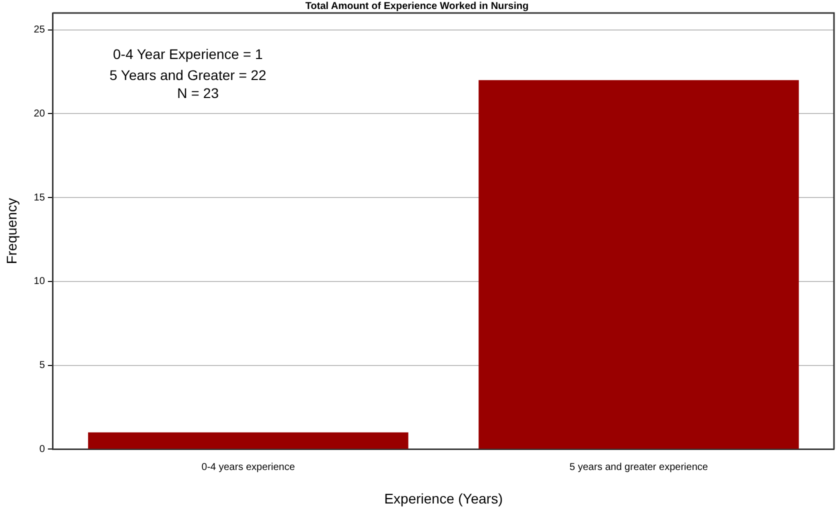 The height and width of the screenshot is (512, 838). What do you see at coordinates (40, 30) in the screenshot?
I see `y-tick-label: 25` at bounding box center [40, 30].